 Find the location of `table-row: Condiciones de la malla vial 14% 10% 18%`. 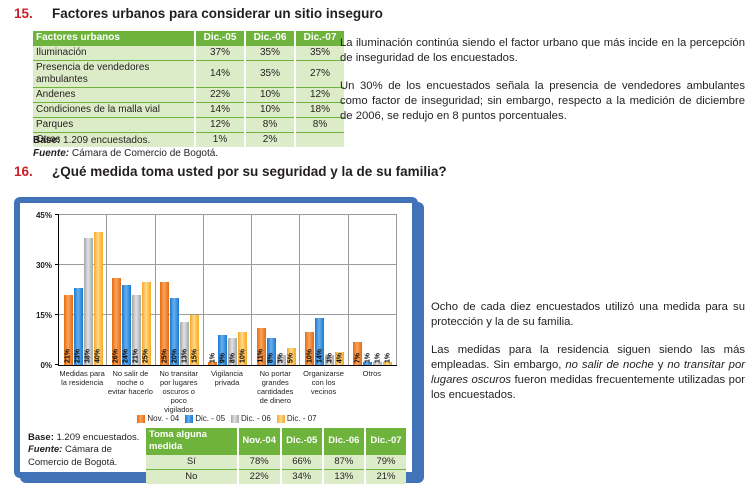

table-row: Condiciones de la malla vial 14% 10% 18% is located at coordinates (188, 110).